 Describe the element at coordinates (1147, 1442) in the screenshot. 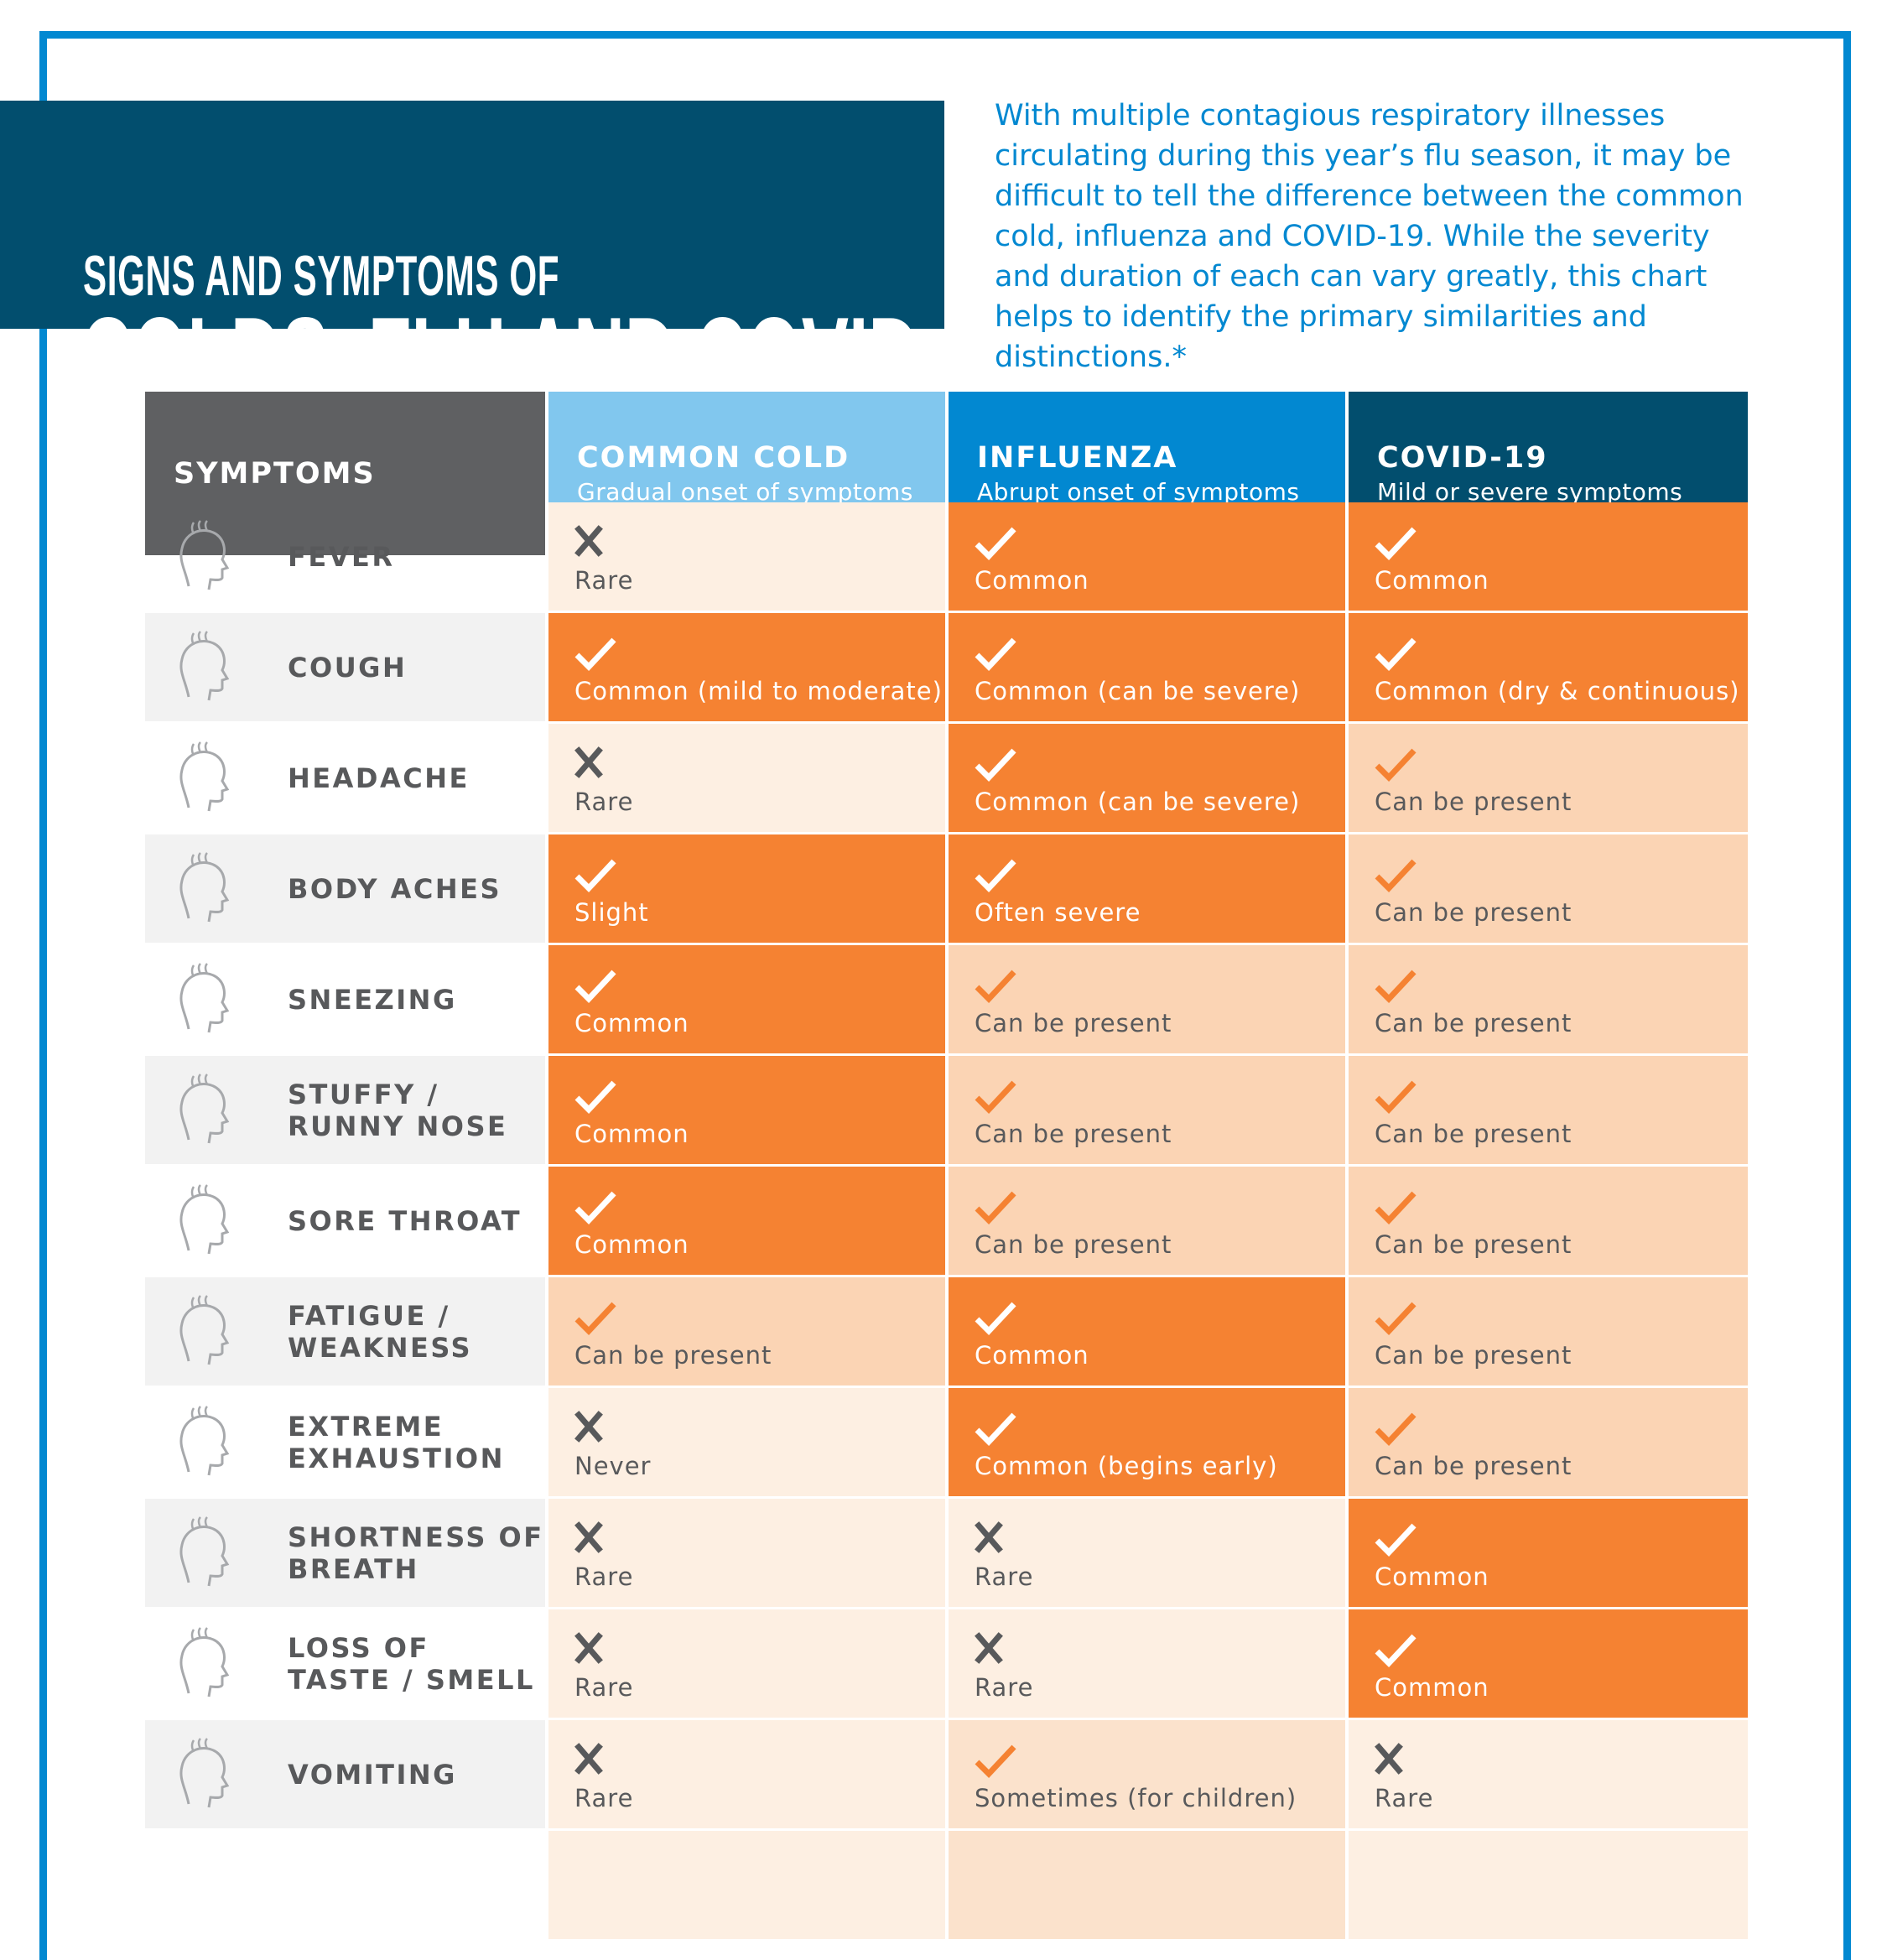

I see `status-cell: Common (begins early)` at that location.